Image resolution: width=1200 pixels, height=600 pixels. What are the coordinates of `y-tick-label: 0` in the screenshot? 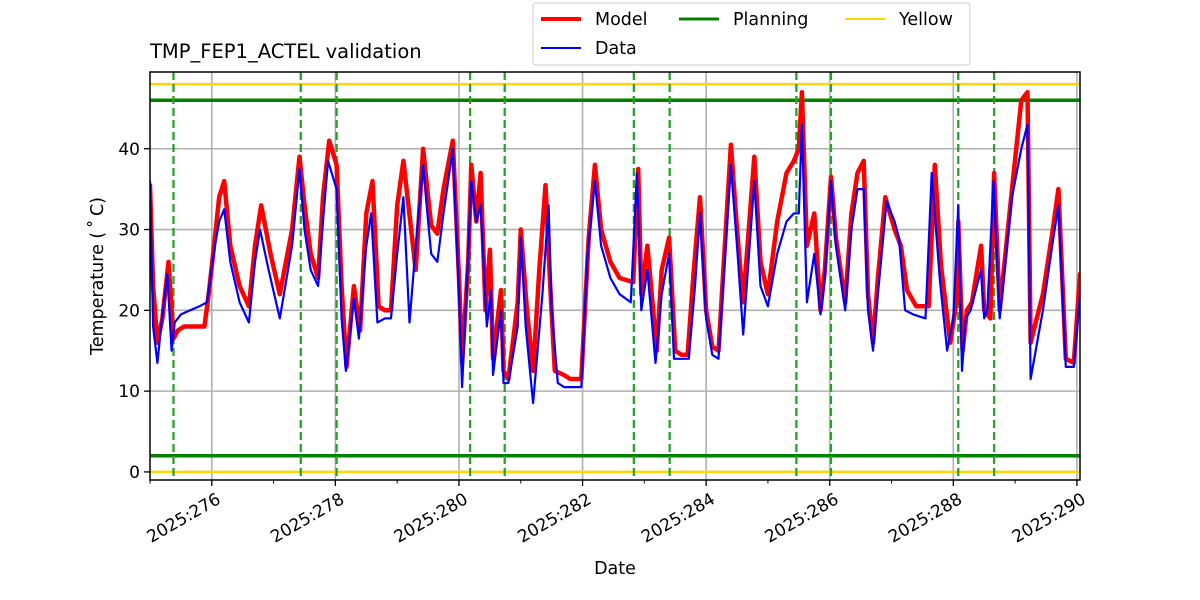 It's located at (134, 473).